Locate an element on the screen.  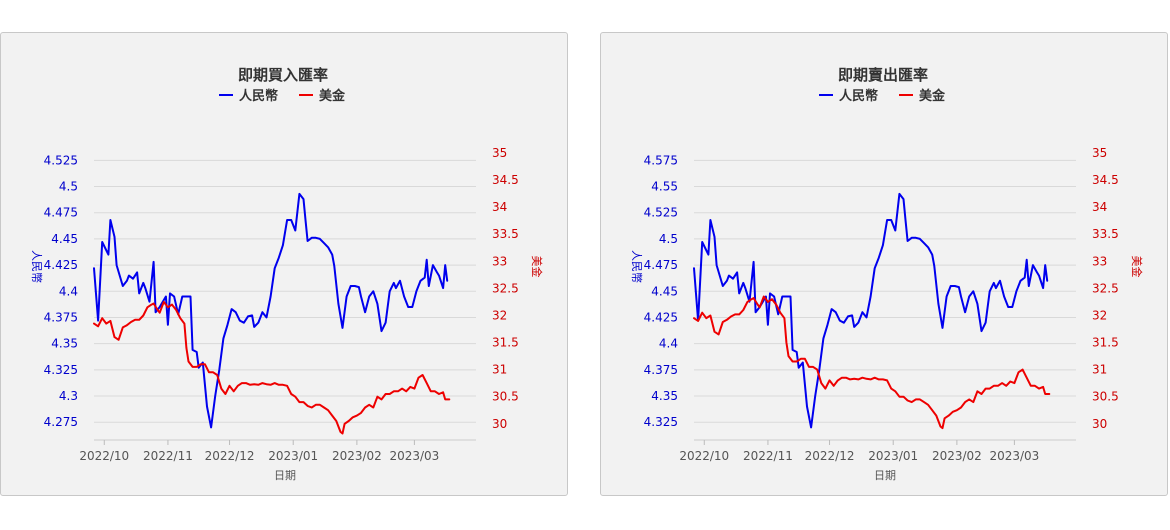
y-left-tick-label: 4.275 is located at coordinates (61, 422).